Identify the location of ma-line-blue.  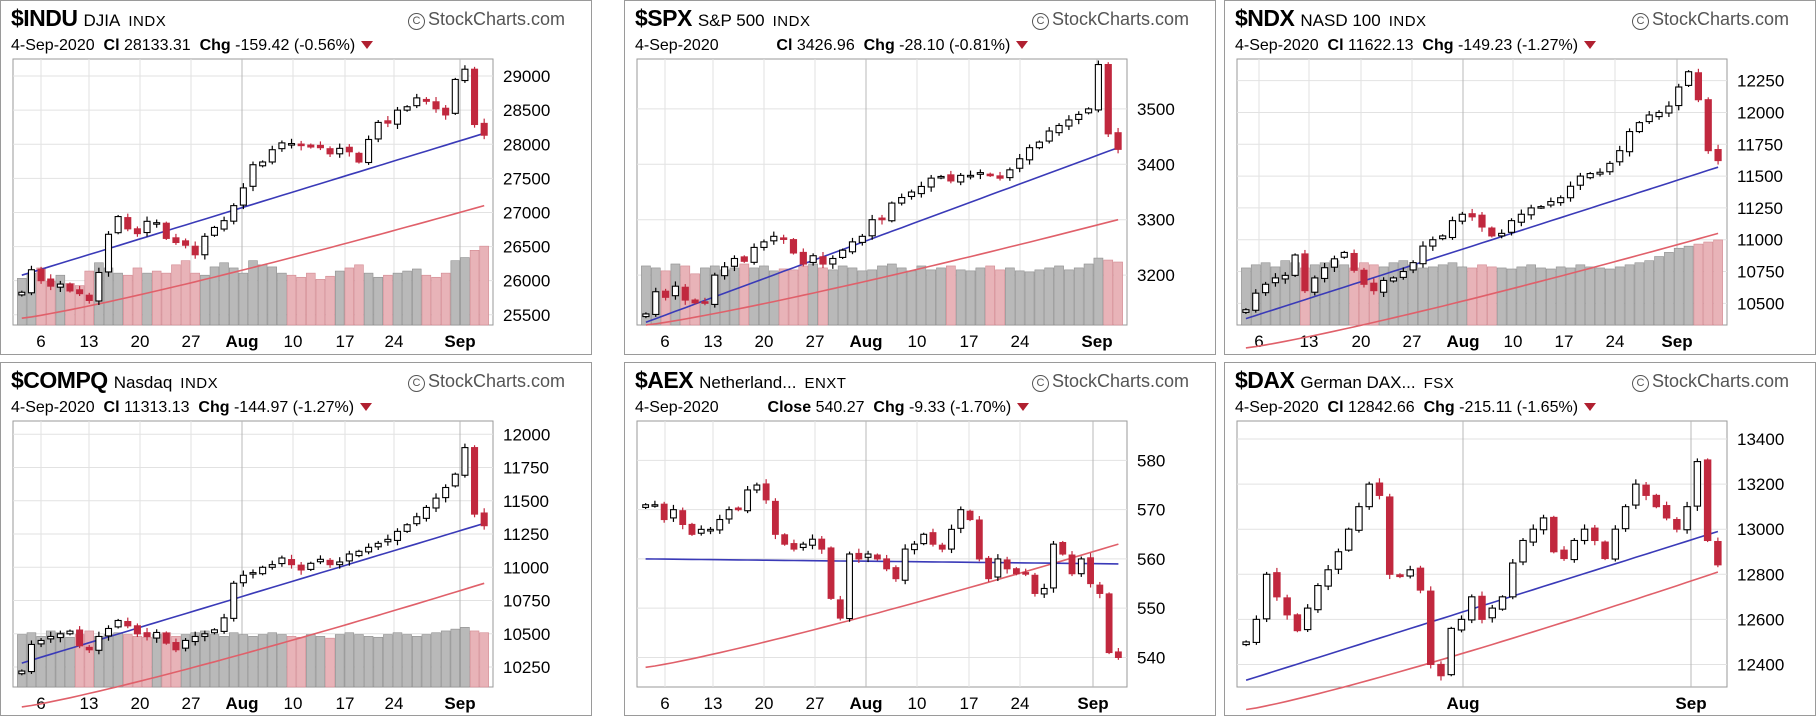
(1482, 243).